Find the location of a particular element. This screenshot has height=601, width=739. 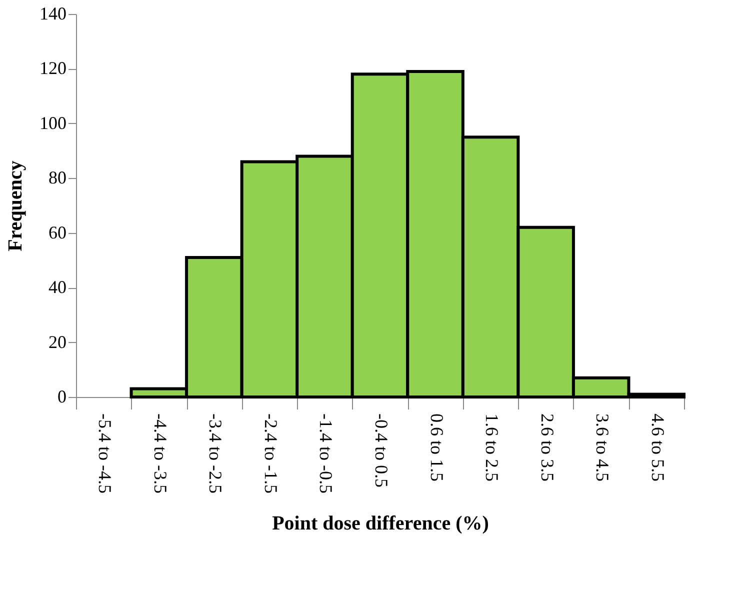

y-tick-label: 20 is located at coordinates (57, 342).